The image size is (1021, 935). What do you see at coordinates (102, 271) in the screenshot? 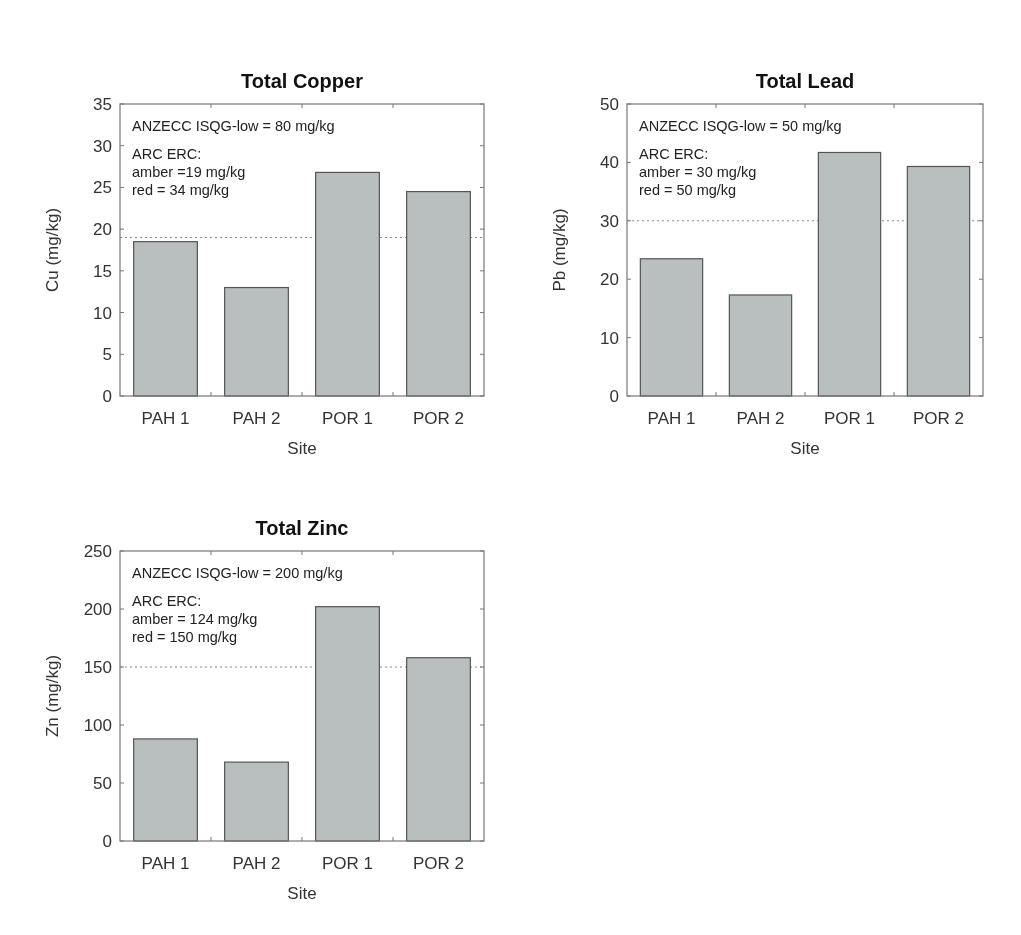
I see `y-tick-label: 15` at bounding box center [102, 271].